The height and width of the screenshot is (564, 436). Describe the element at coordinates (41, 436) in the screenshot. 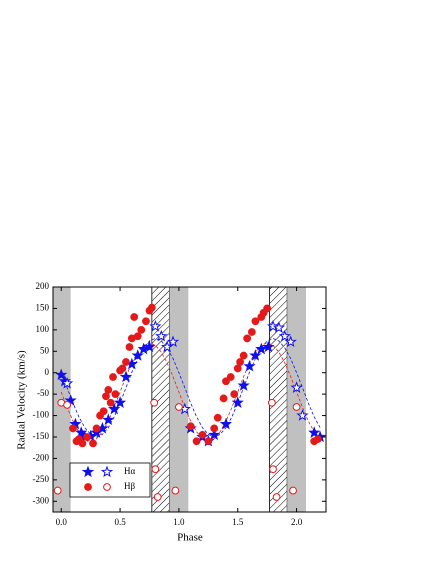

I see `y-tick-label: -150` at that location.